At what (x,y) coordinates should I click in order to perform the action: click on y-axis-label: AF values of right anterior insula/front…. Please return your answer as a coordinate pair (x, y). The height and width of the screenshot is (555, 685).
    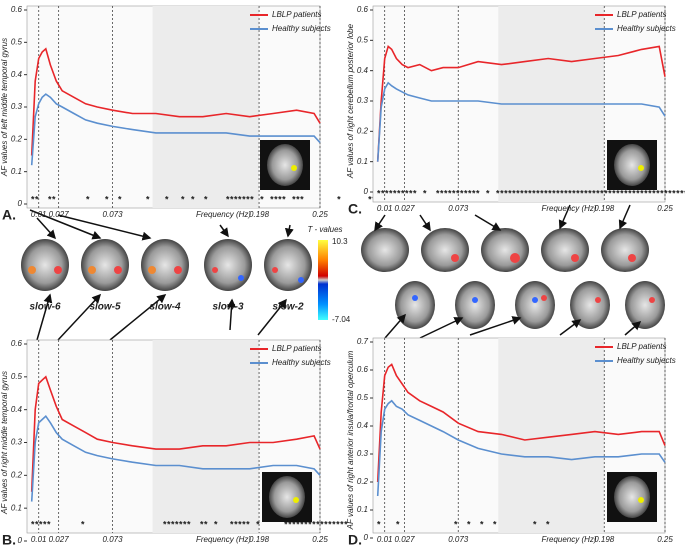
    Looking at the image, I should click on (350, 440).